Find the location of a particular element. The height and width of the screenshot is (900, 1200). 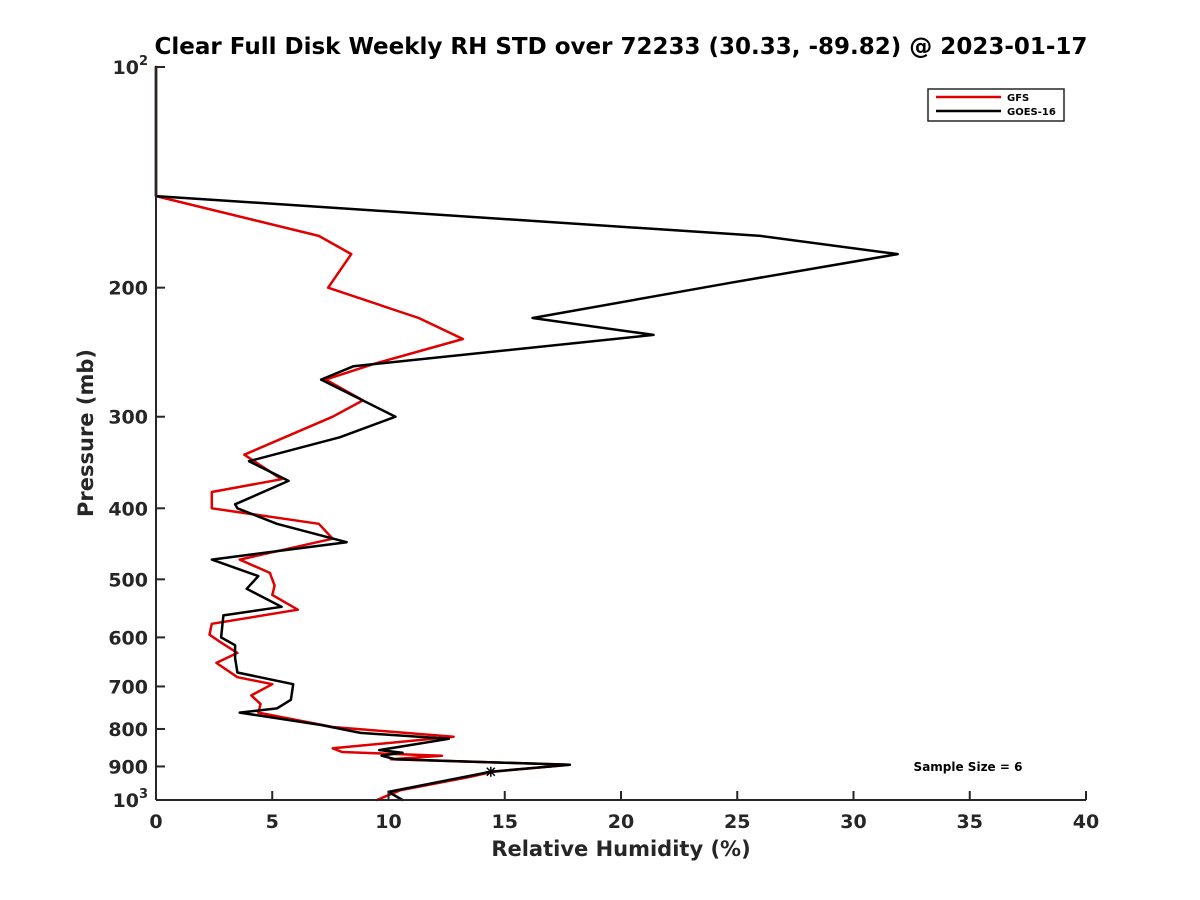

y-tick-label: 900 is located at coordinates (128, 767).